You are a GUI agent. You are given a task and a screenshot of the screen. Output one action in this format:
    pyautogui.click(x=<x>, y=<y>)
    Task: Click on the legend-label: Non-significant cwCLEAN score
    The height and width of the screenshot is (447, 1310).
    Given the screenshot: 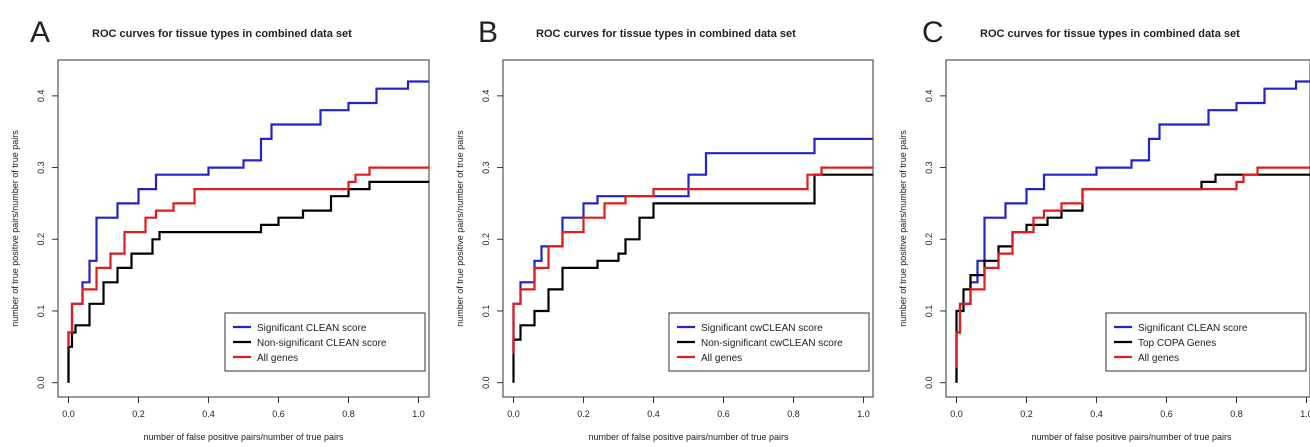 What is the action you would take?
    pyautogui.click(x=772, y=343)
    